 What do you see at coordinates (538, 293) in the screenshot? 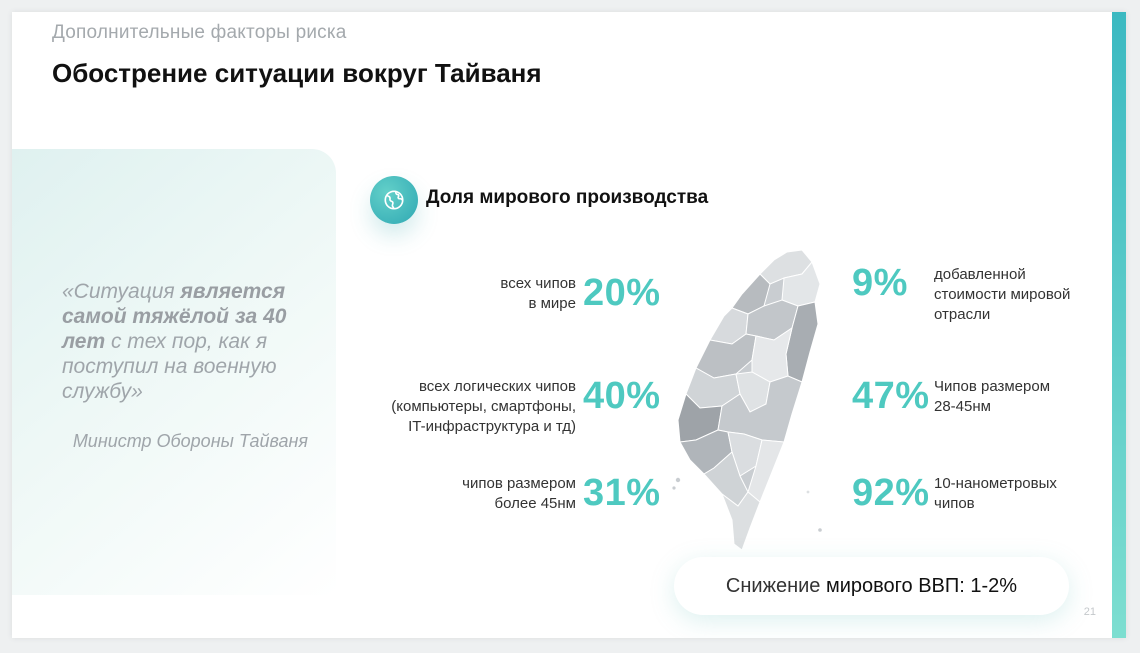
I see `stat-label-global-chips: всех чипов в мире` at bounding box center [538, 293].